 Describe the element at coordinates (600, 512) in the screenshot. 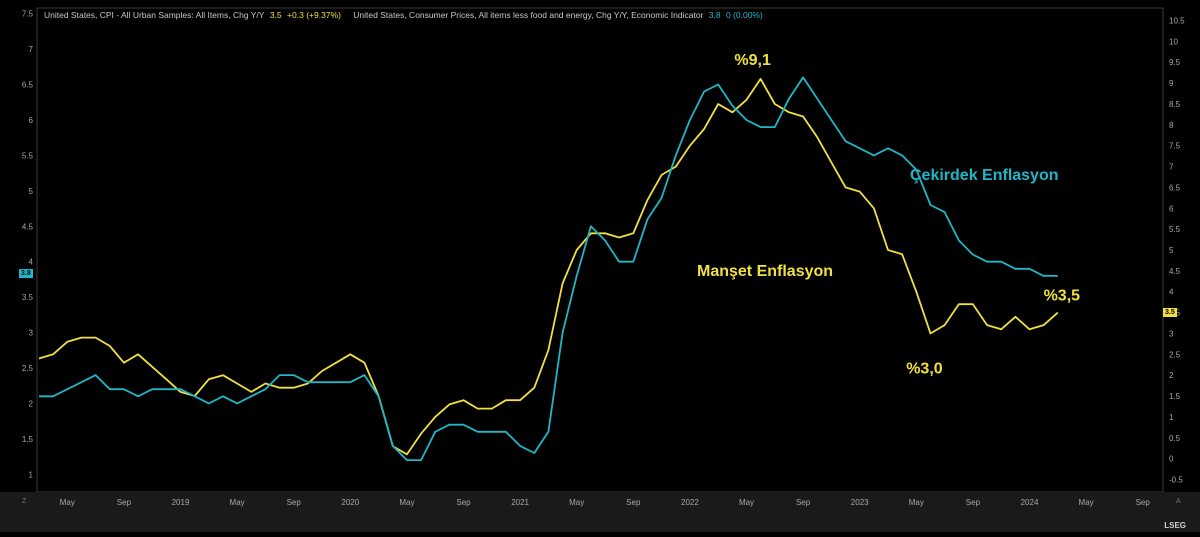

I see `x-axis-band` at that location.